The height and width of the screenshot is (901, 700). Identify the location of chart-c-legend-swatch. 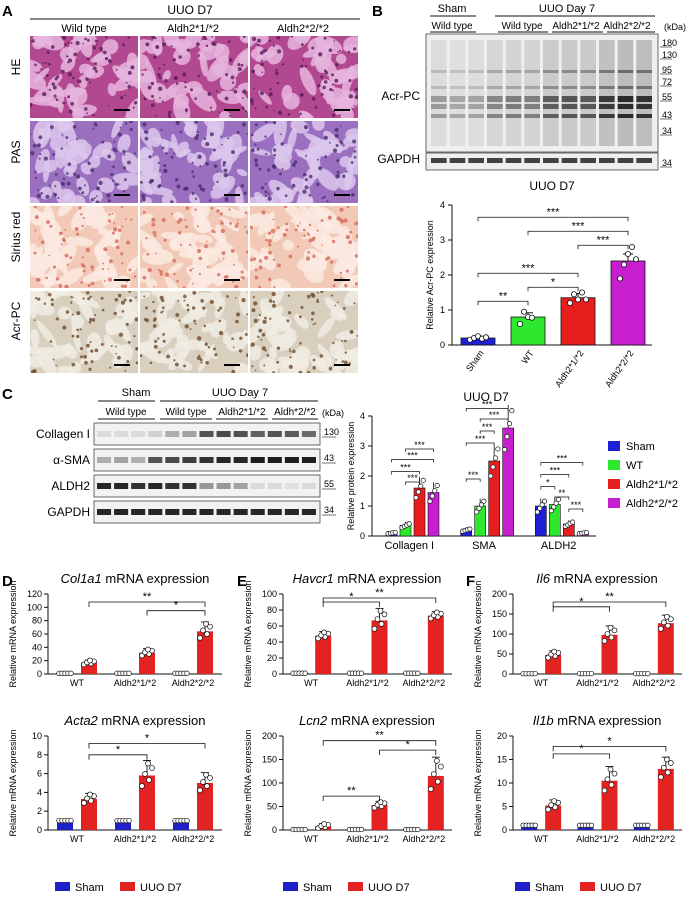
(614, 503).